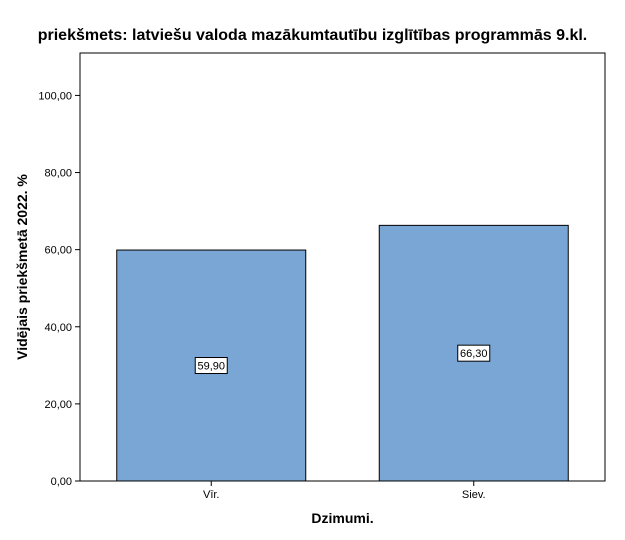 This screenshot has width=625, height=540. I want to click on x-axis-title: Dzimumi., so click(342, 518).